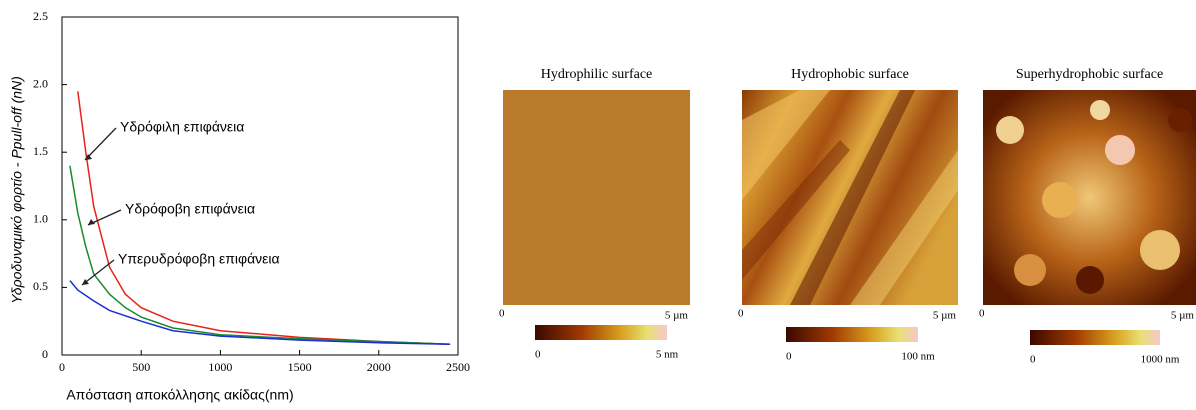 The width and height of the screenshot is (1196, 410). Describe the element at coordinates (40, 219) in the screenshot. I see `y-tick-label: 1.0` at that location.